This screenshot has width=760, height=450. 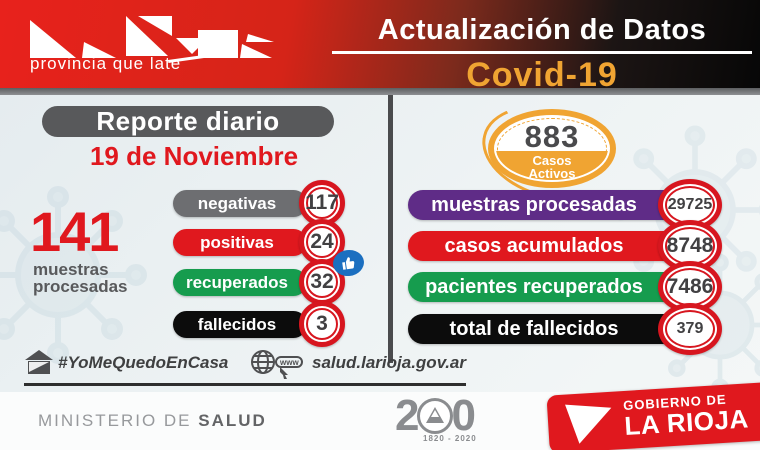 I want to click on recuperados-pill: recuperados, so click(x=240, y=282).